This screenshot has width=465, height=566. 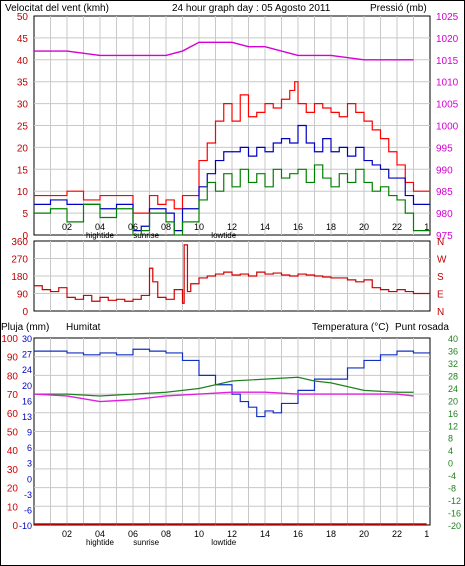 I want to click on humidity-tick-label: 60, so click(x=13, y=414).